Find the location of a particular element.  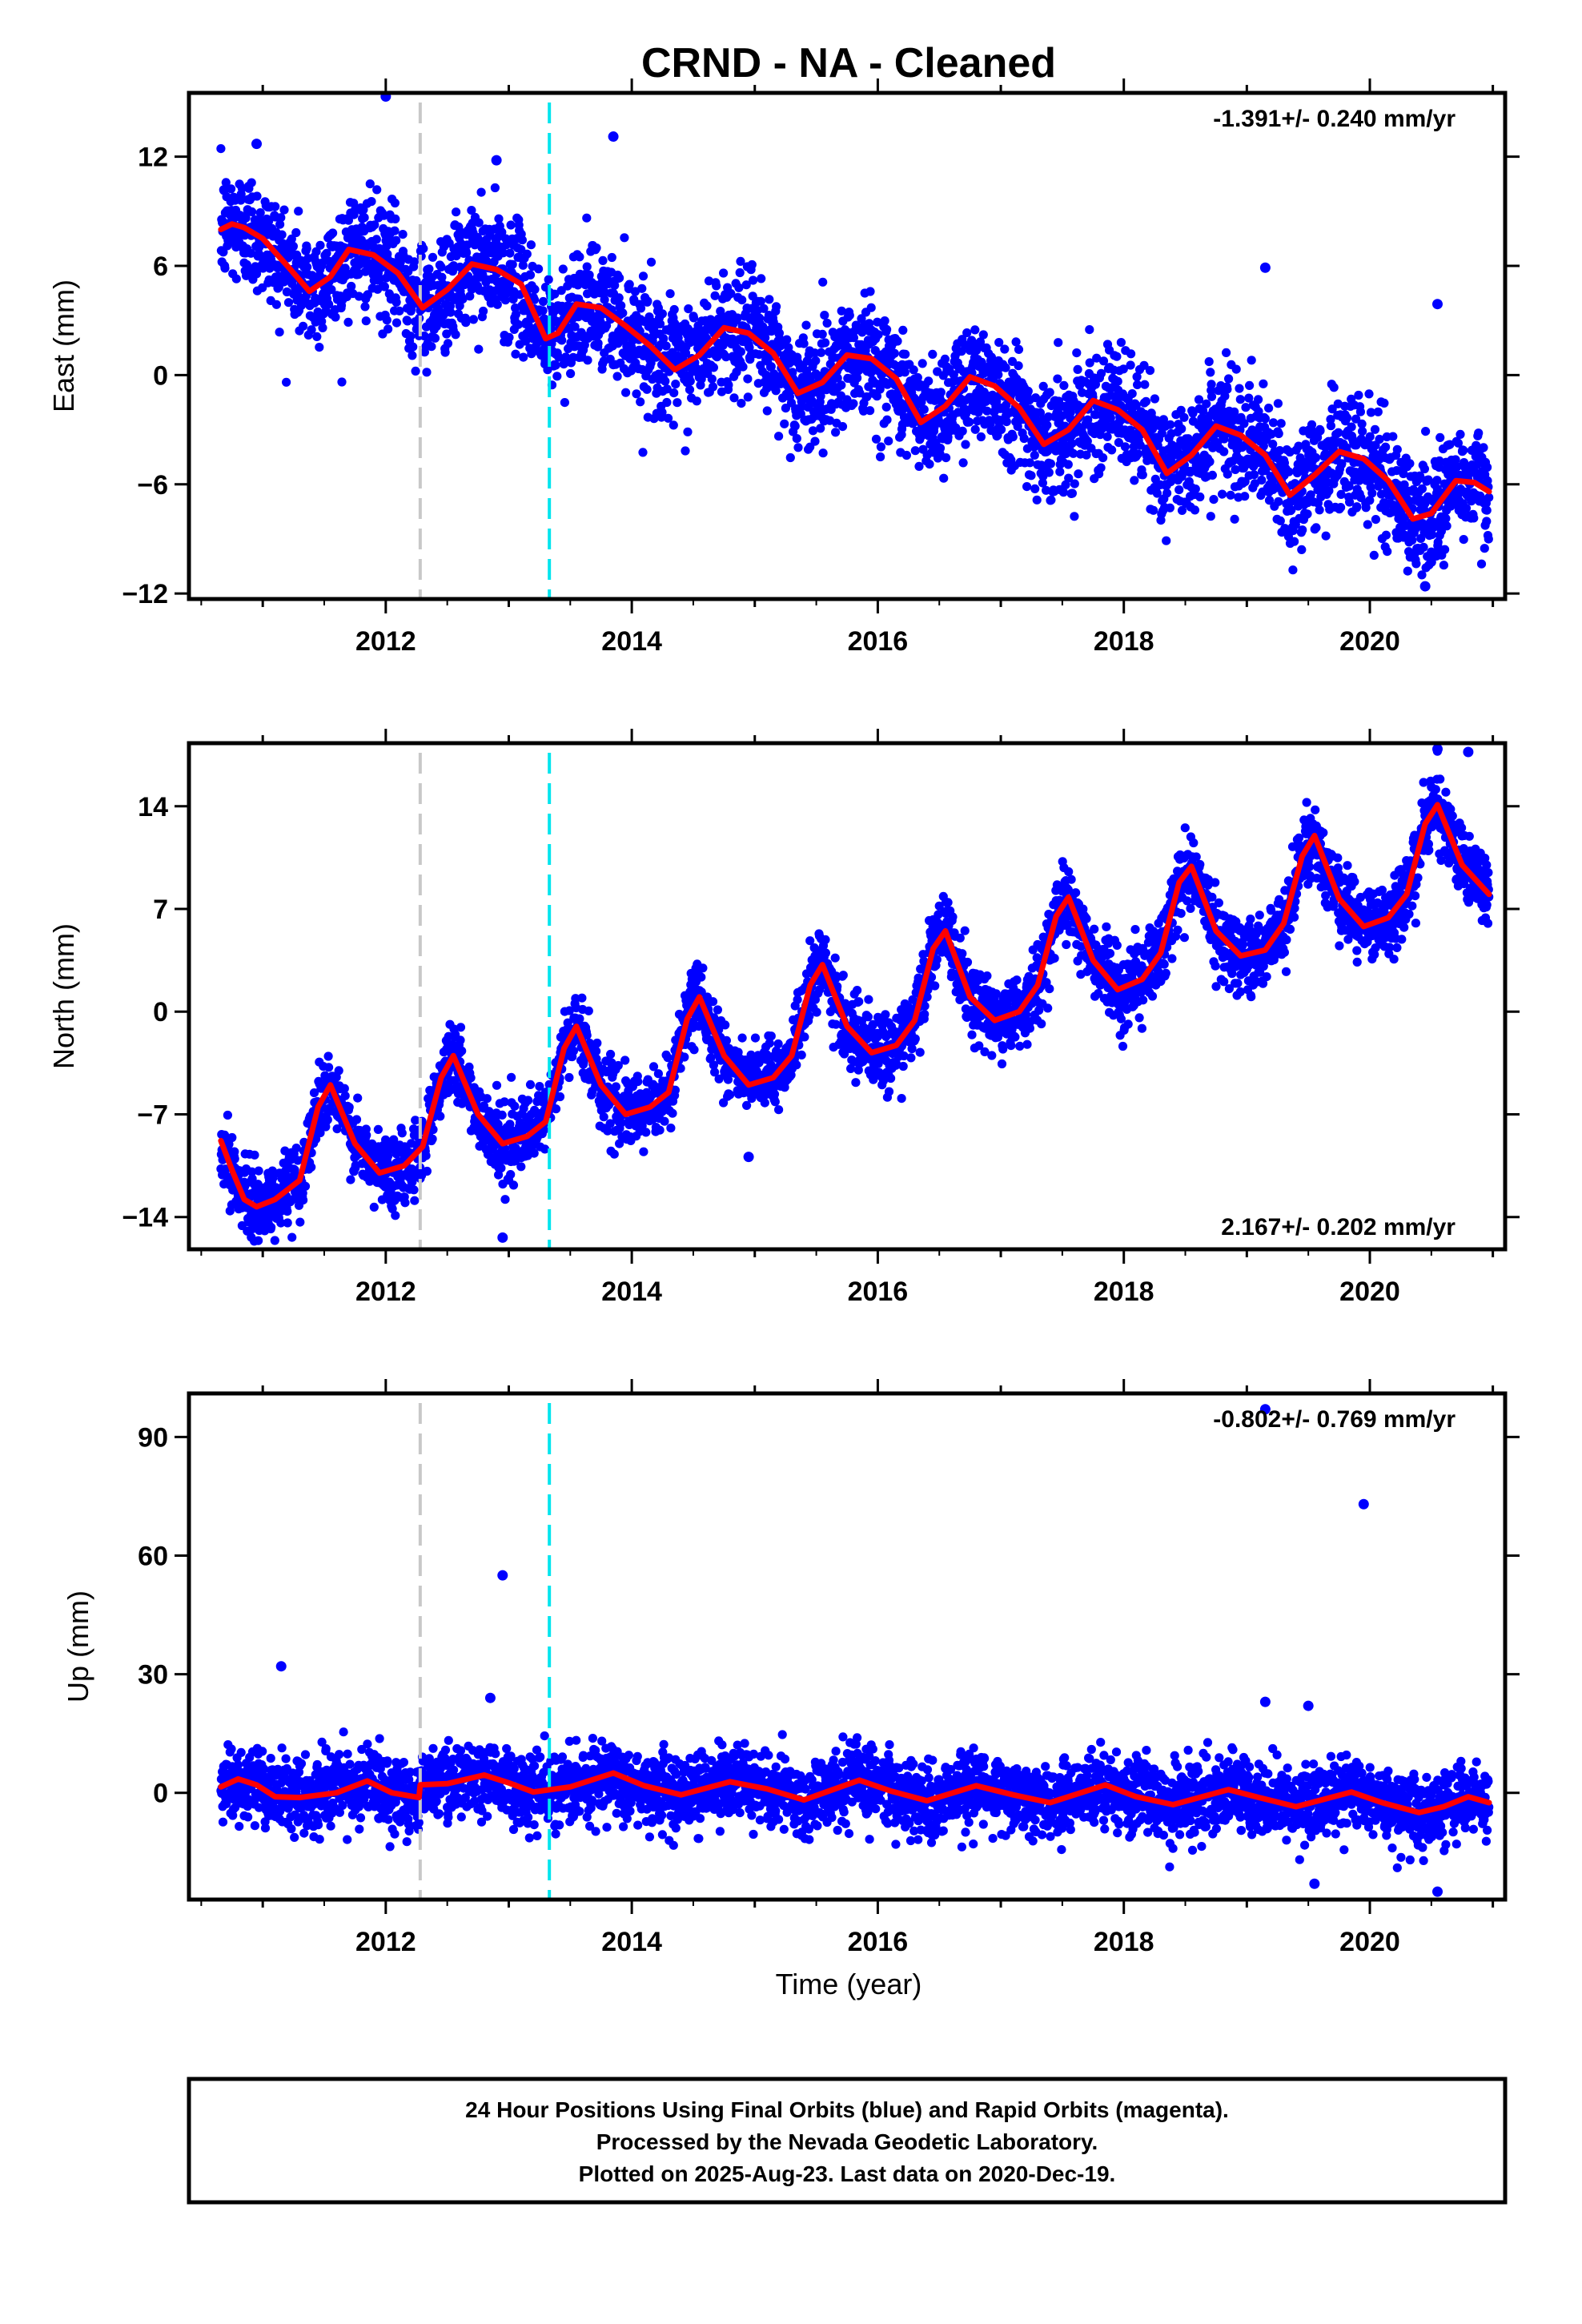

x-tick-label: 2016 is located at coordinates (878, 641).